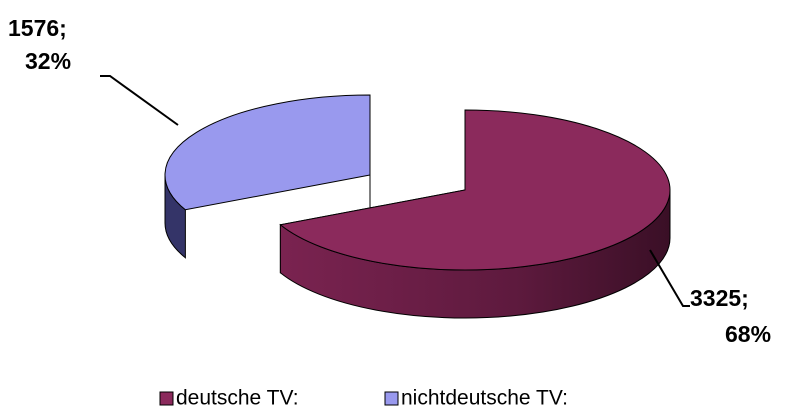 The image size is (787, 418). I want to click on legend-label: nichtdeutsche TV:, so click(484, 398).